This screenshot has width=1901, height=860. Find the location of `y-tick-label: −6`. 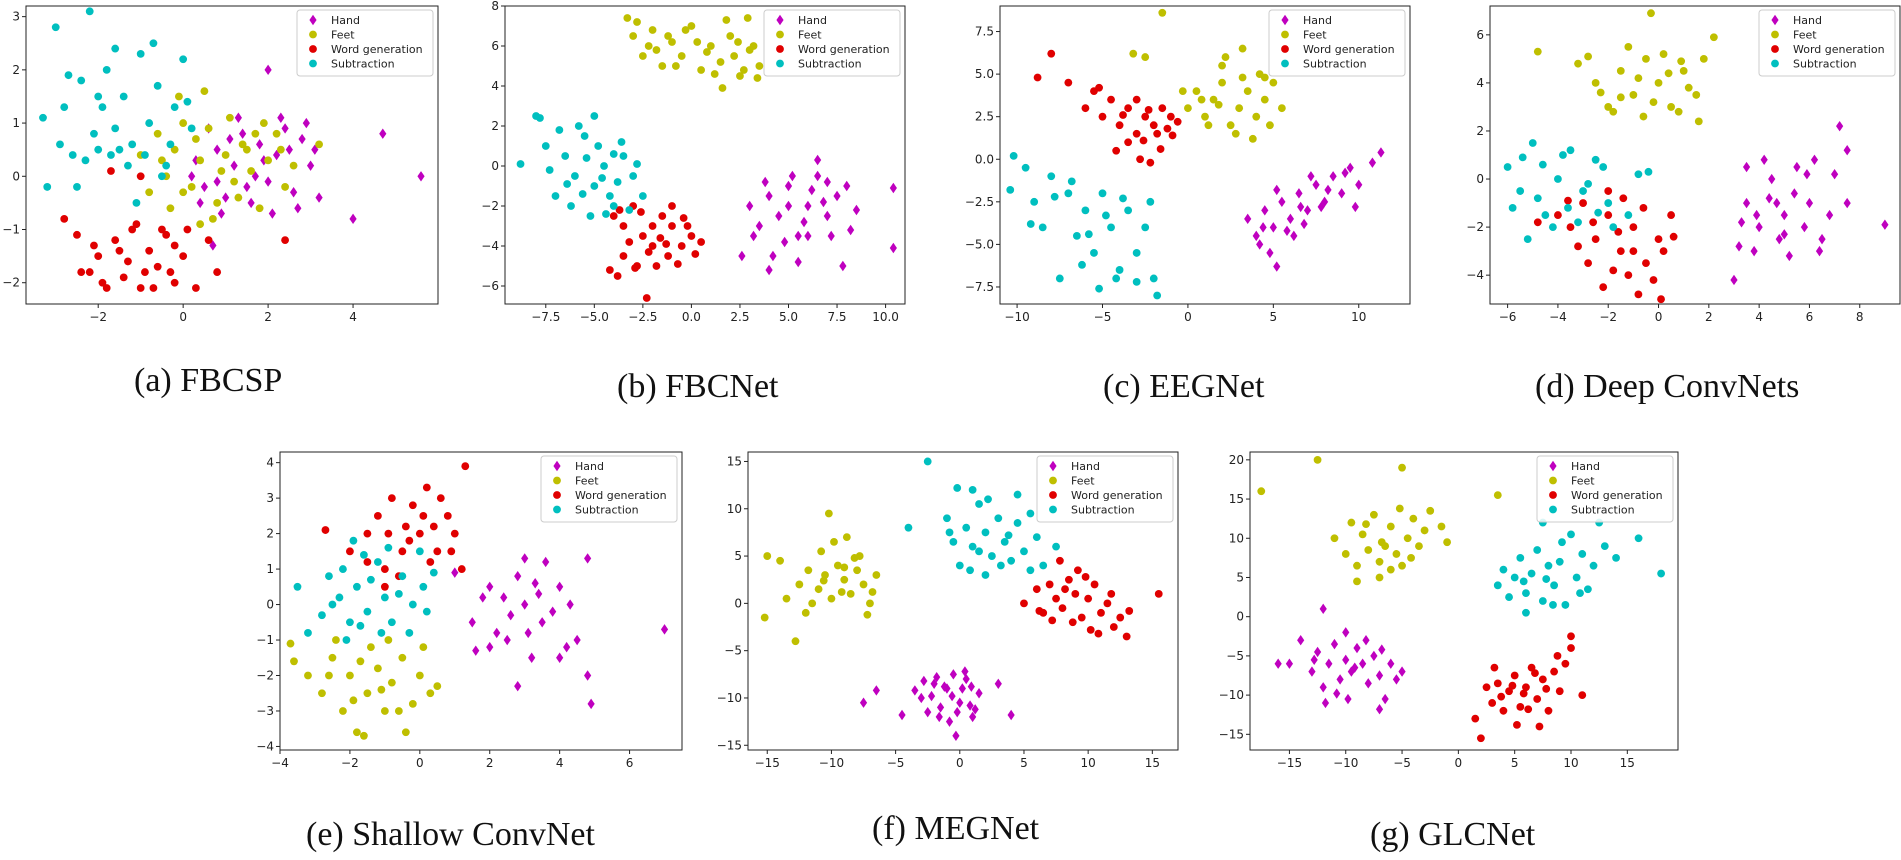

y-tick-label: −6 is located at coordinates (490, 286).